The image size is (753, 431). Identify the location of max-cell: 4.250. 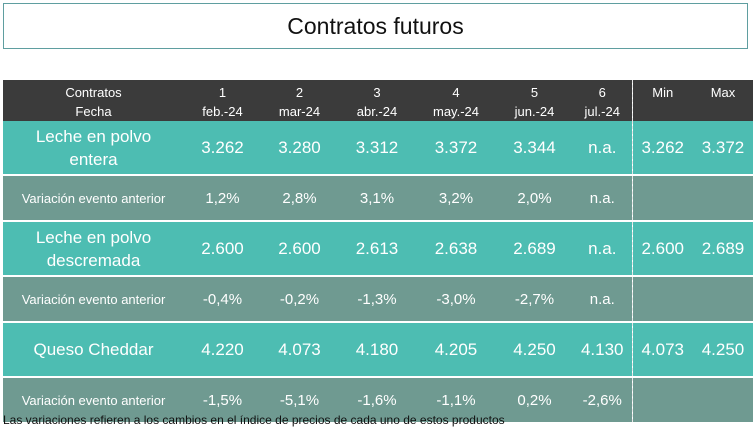
(723, 349).